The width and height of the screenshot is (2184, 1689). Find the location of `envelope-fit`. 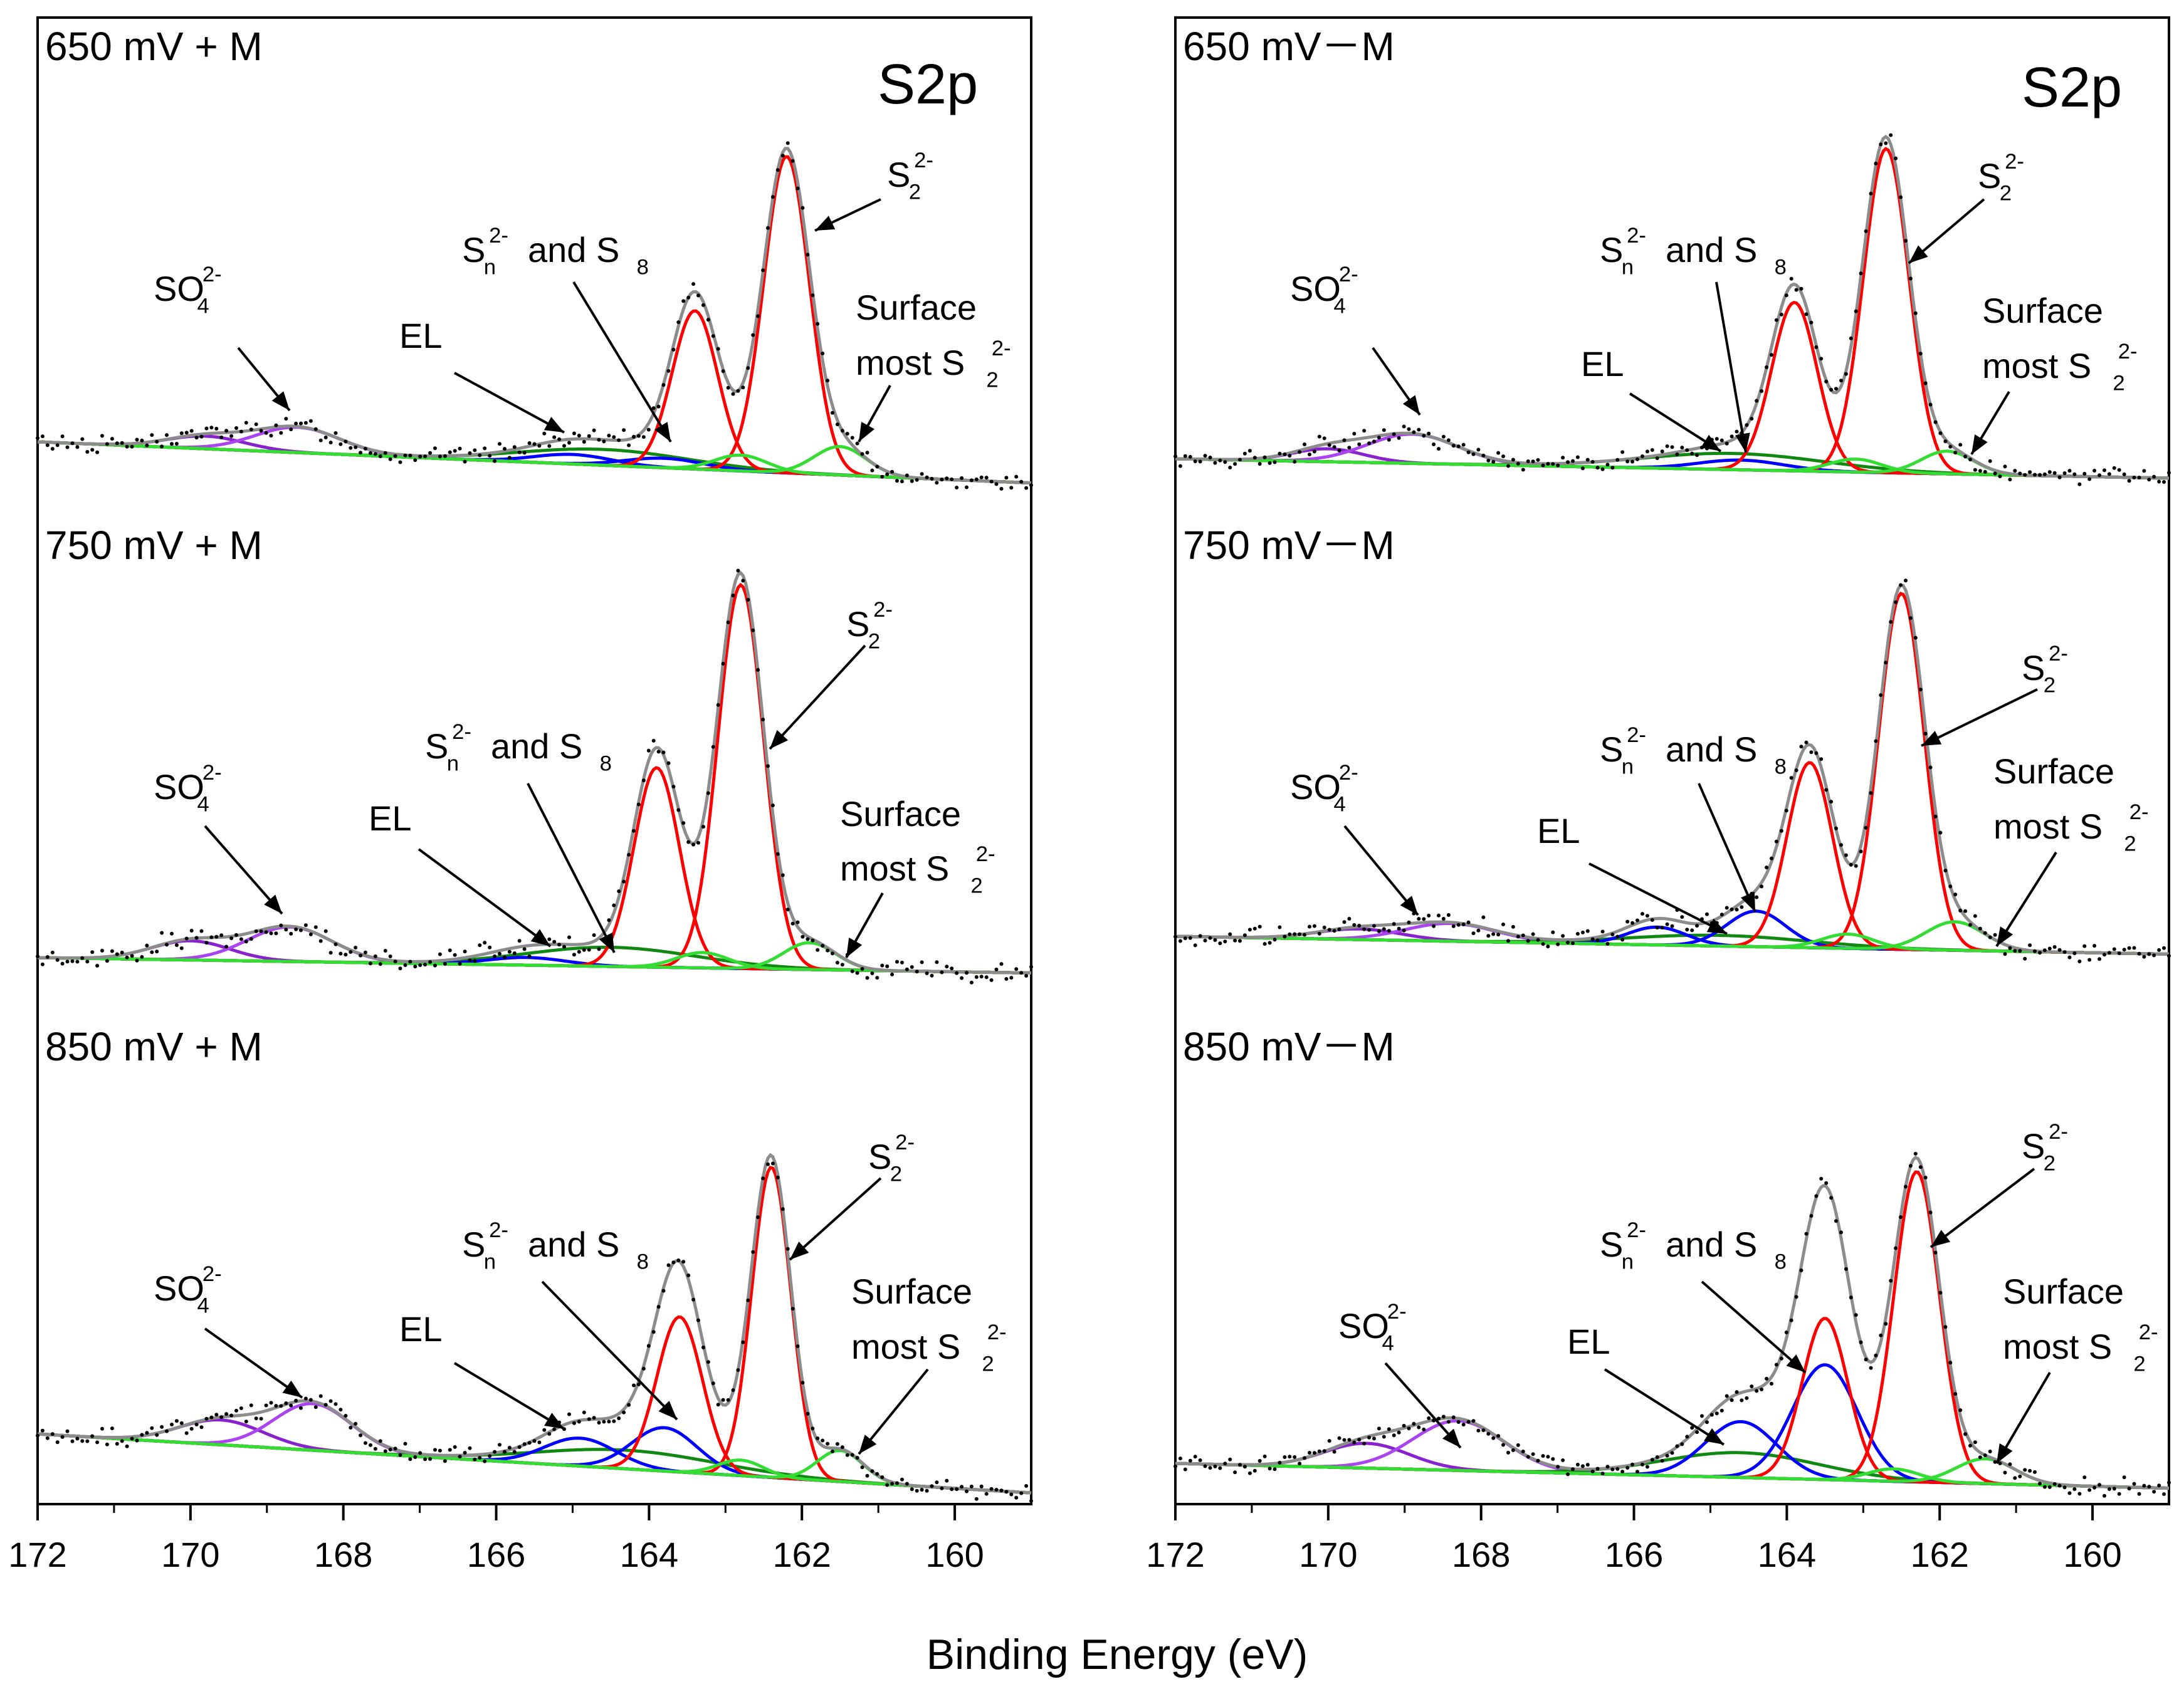

envelope-fit is located at coordinates (535, 772).